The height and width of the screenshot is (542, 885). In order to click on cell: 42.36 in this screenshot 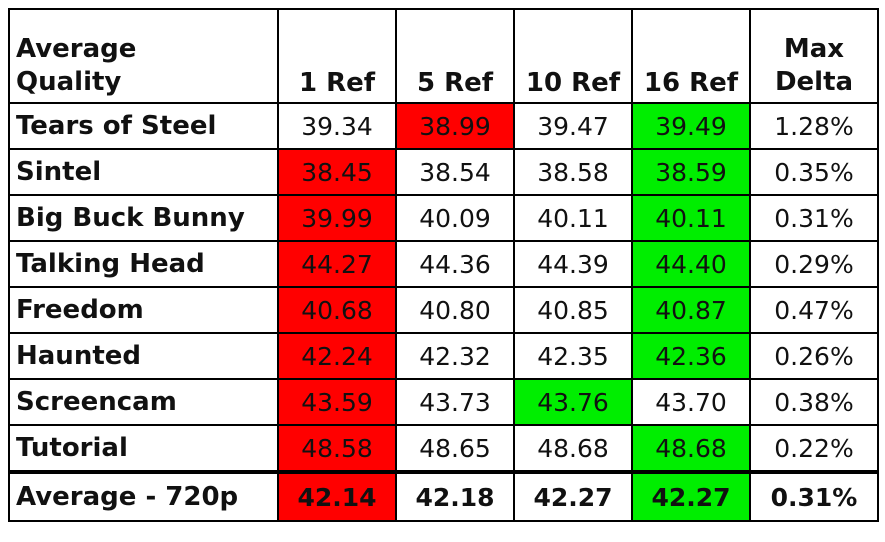, I will do `click(691, 356)`.